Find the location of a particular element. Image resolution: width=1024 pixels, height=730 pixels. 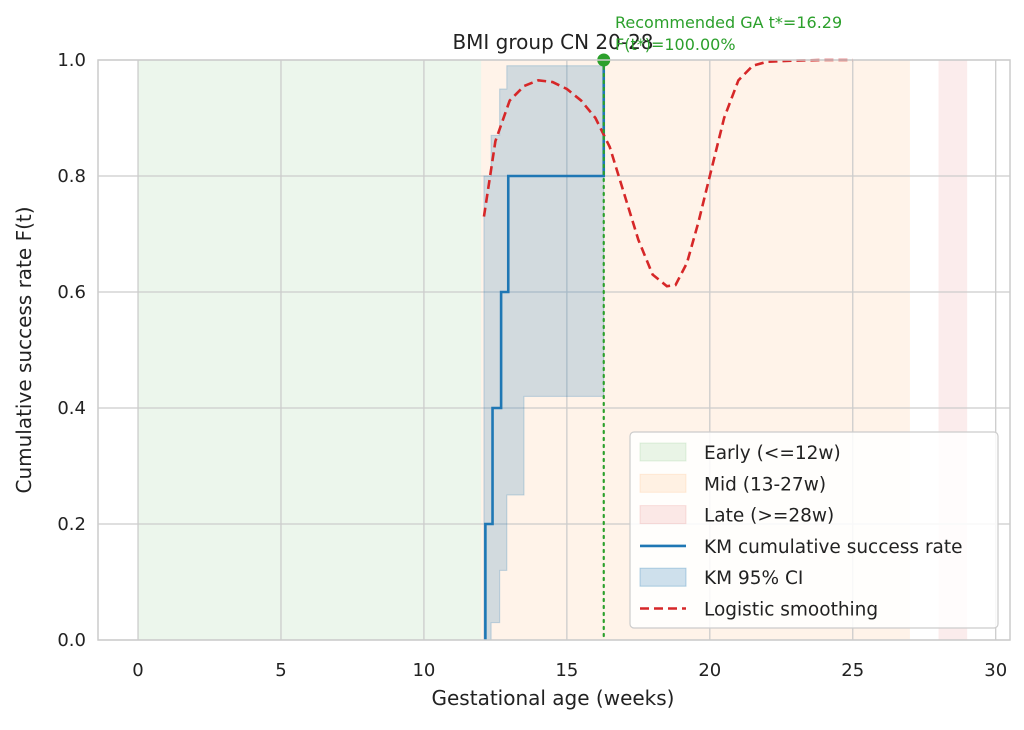

legend-label-3: KM cumulative success rate is located at coordinates (833, 547).